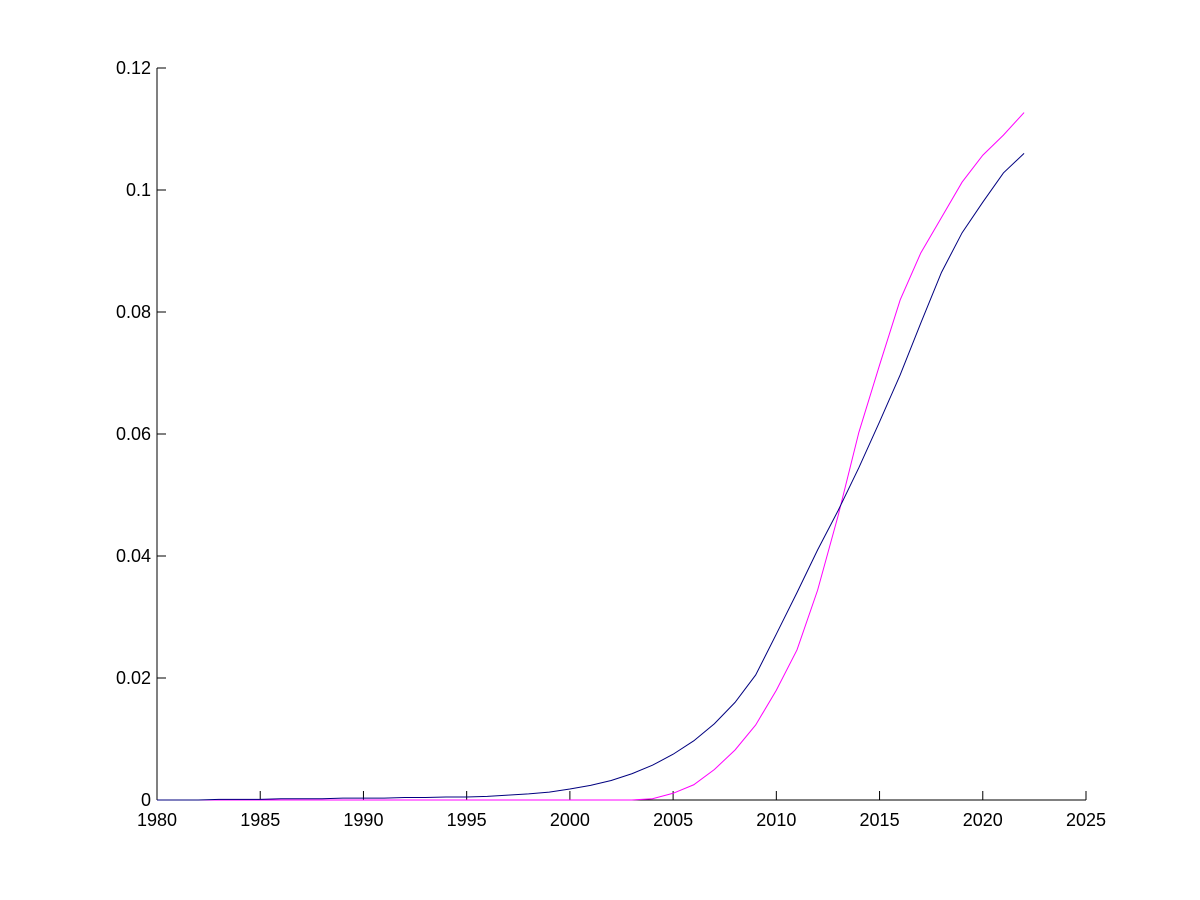 The height and width of the screenshot is (900, 1200). What do you see at coordinates (138, 190) in the screenshot?
I see `y-tick-label: 0.1` at bounding box center [138, 190].